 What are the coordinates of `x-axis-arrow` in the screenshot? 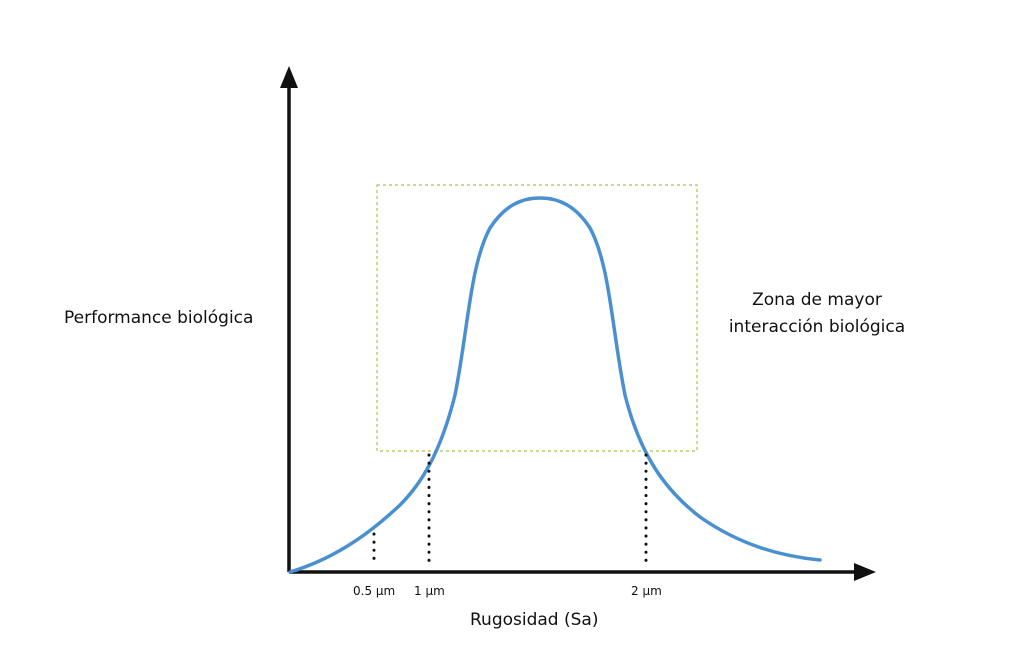 It's located at (865, 572).